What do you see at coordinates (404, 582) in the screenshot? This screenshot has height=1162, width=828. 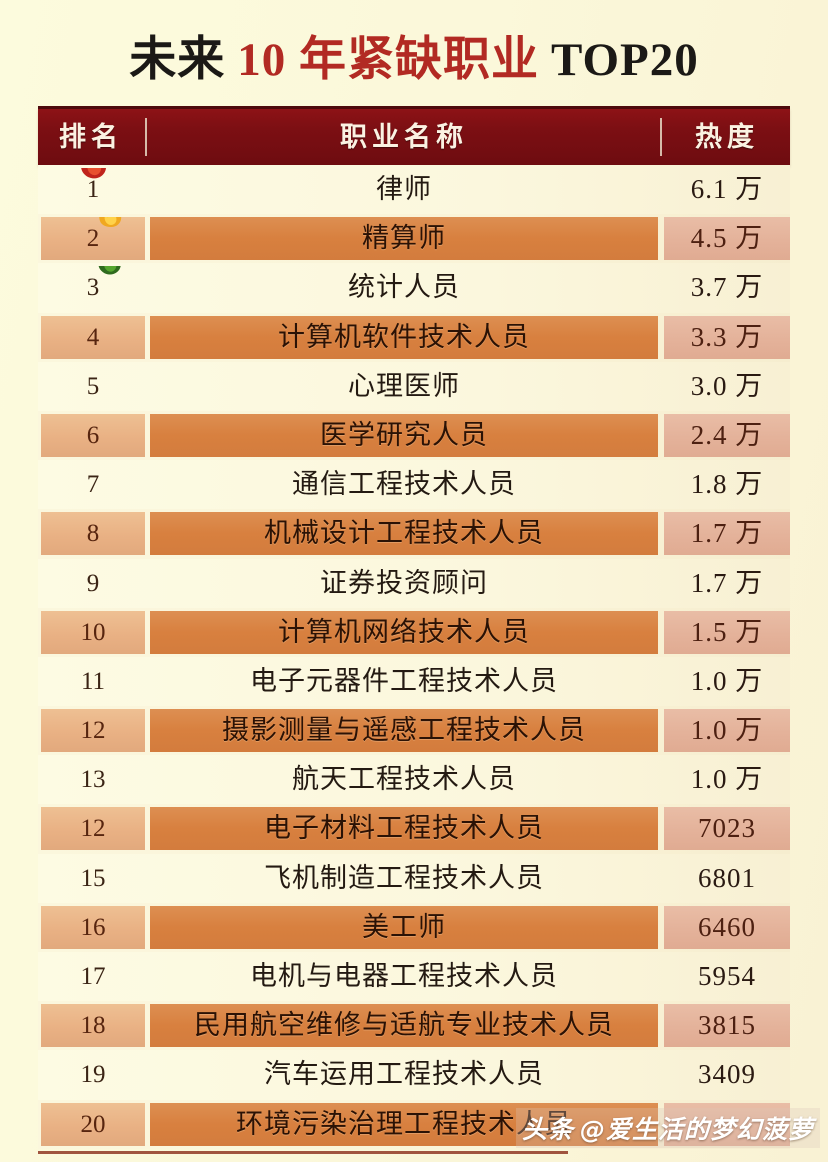 I see `cell-occupation-name: 证券投资顾问` at bounding box center [404, 582].